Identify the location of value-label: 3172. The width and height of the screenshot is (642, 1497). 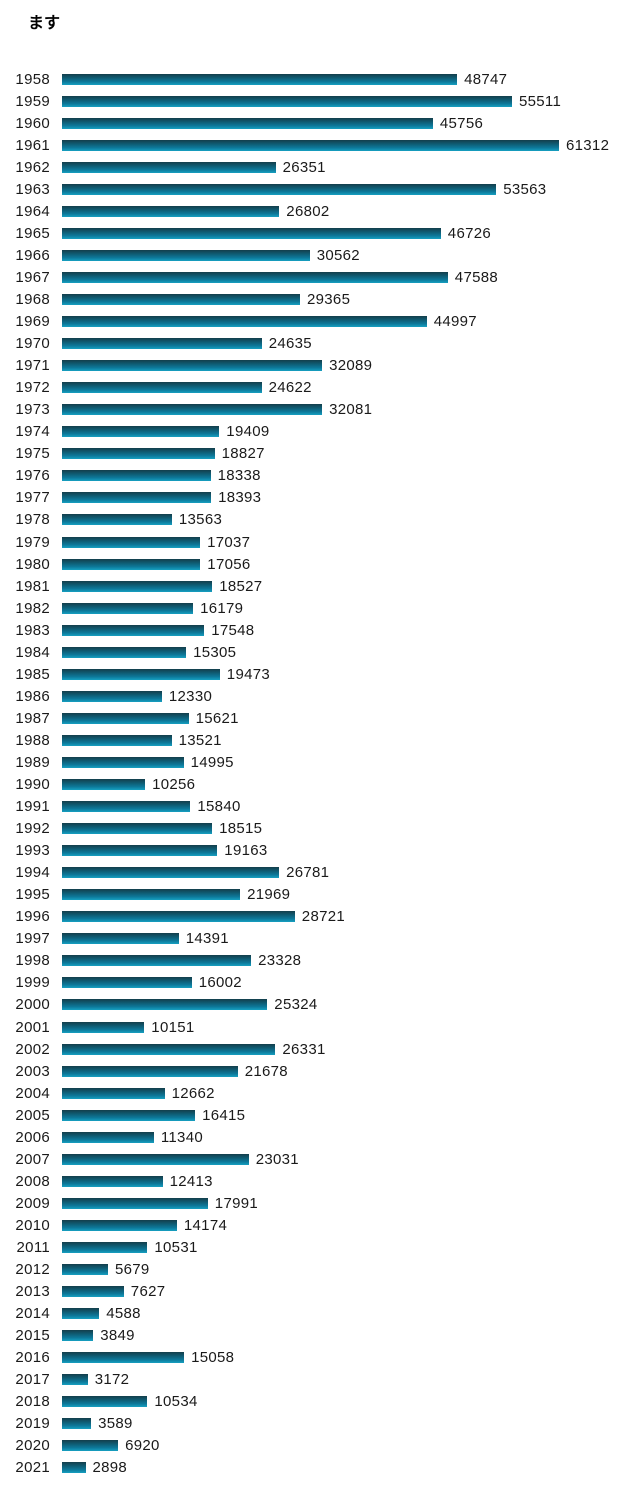
(112, 1380).